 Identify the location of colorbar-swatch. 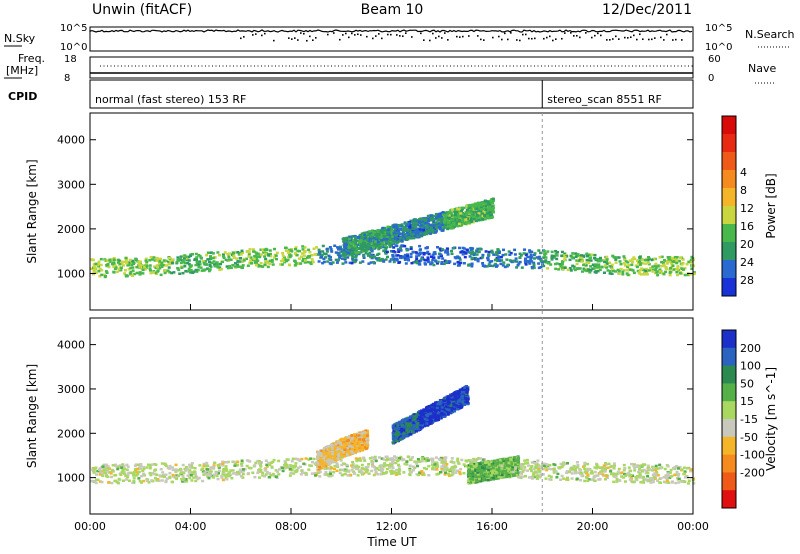
(729, 179).